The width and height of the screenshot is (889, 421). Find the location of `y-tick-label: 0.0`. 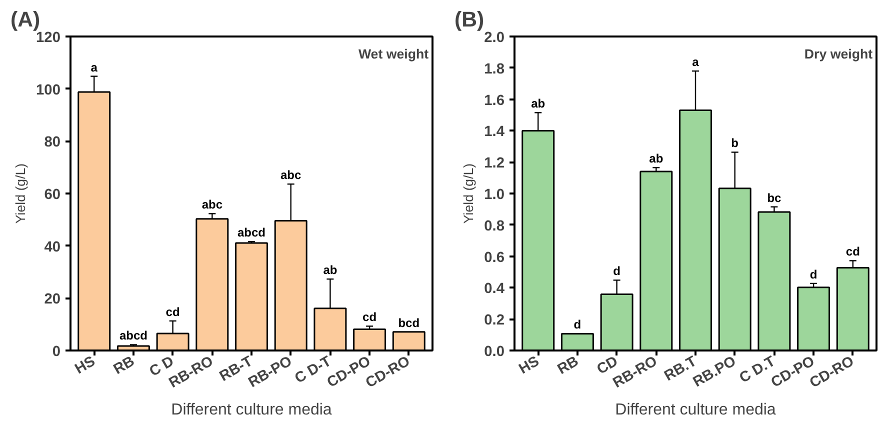

y-tick-label: 0.0 is located at coordinates (494, 352).